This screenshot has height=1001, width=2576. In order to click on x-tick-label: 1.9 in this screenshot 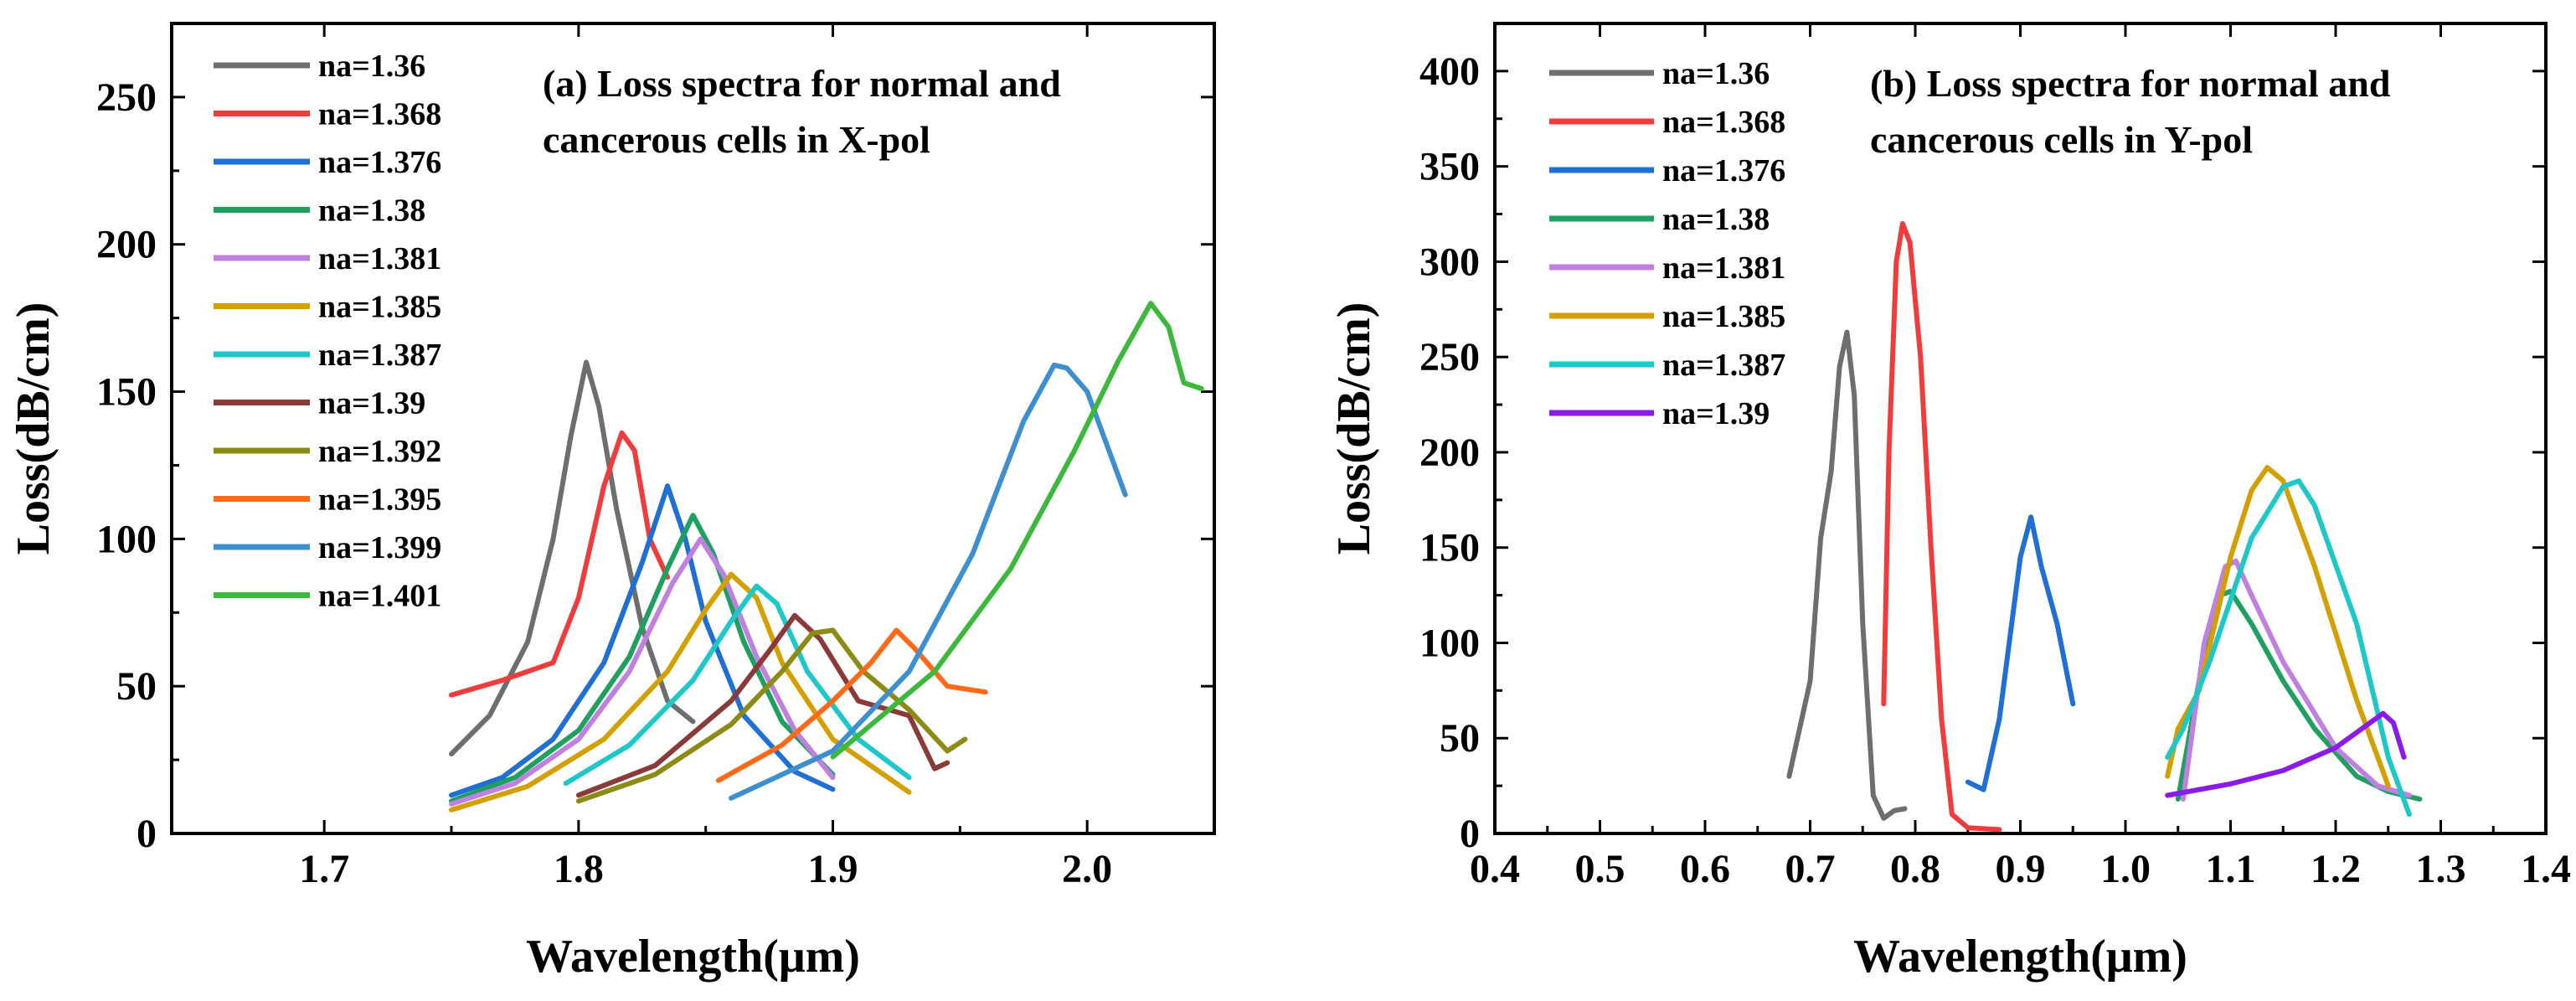, I will do `click(833, 869)`.